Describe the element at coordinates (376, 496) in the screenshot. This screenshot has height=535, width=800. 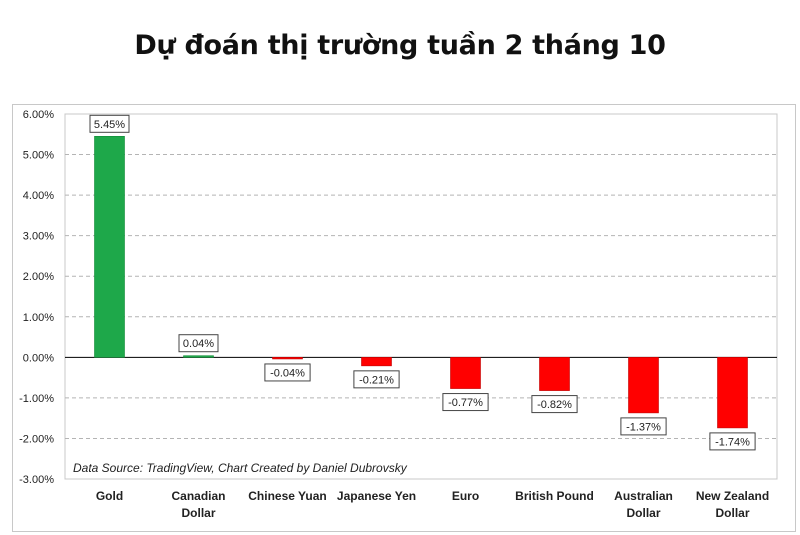
I see `x-tick-label: Japanese Yen` at that location.